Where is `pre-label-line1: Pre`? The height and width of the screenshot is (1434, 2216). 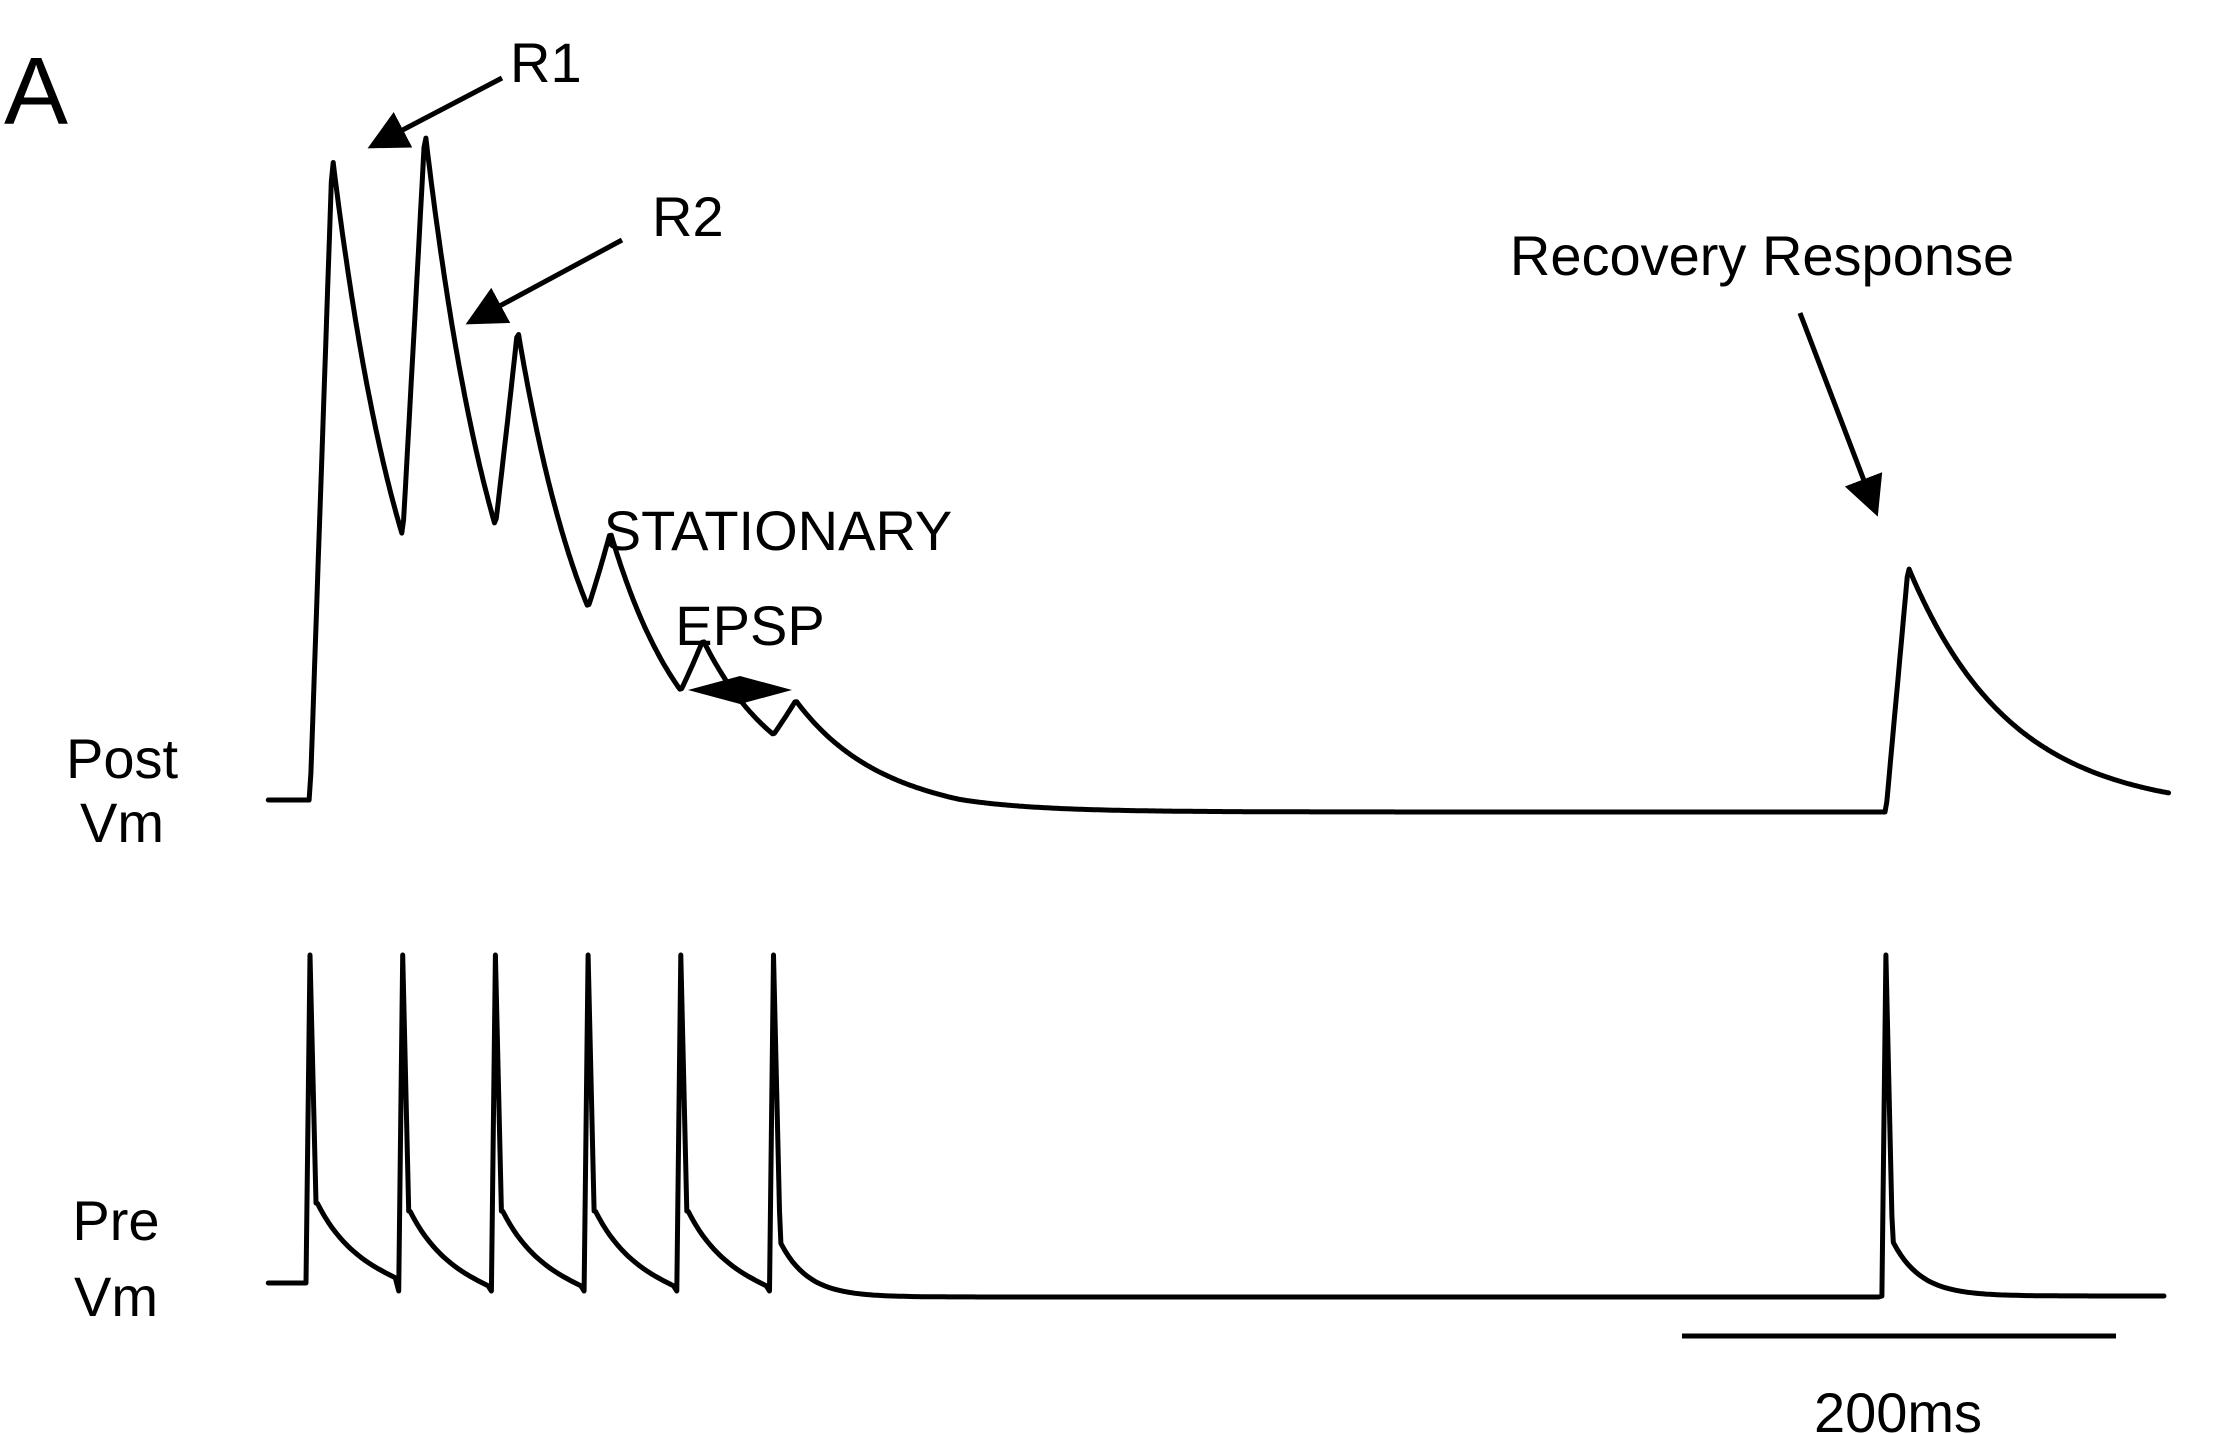
pre-label-line1: Pre is located at coordinates (115, 1220).